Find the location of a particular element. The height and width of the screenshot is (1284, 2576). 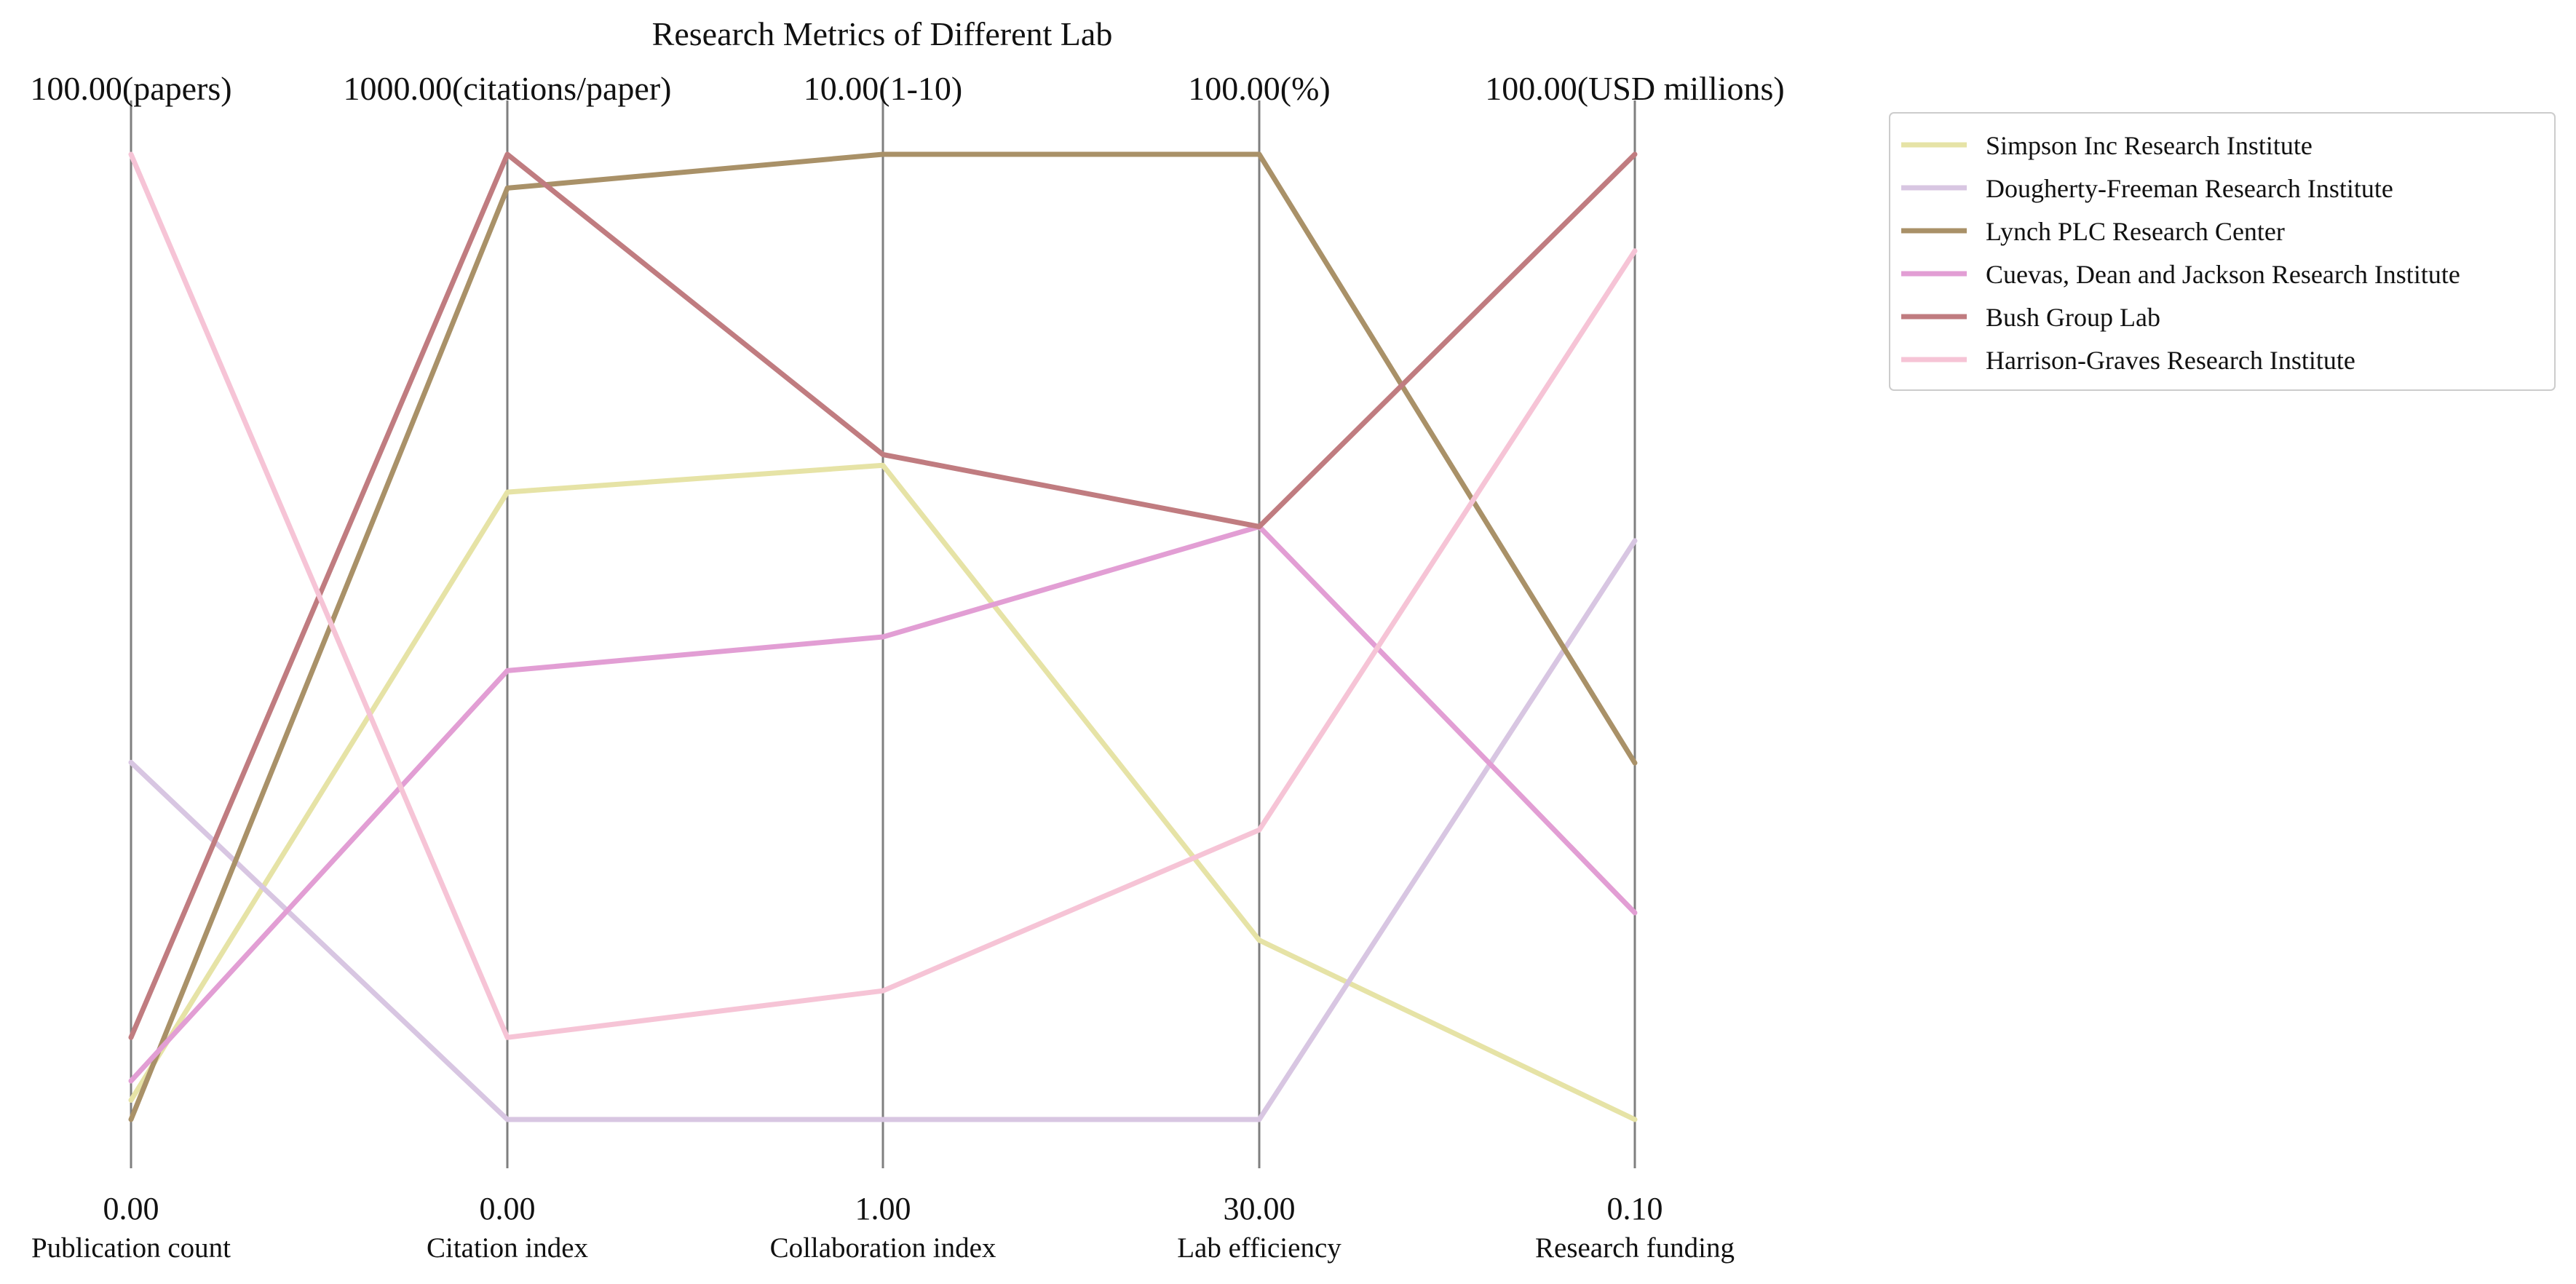

axis-name-label: Research funding is located at coordinates (1635, 1248).